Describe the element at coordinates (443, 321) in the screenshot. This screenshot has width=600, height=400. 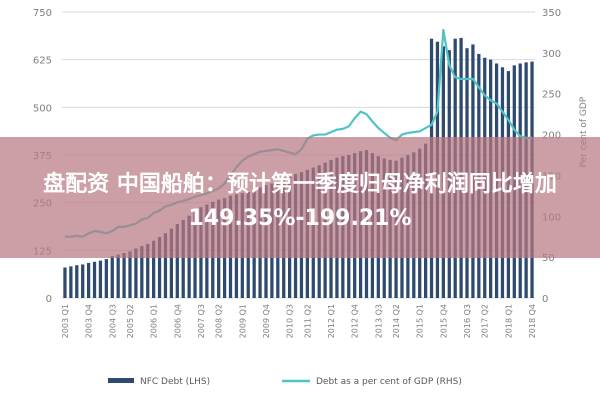
I see `x-tick-label: 2015 Q4` at that location.